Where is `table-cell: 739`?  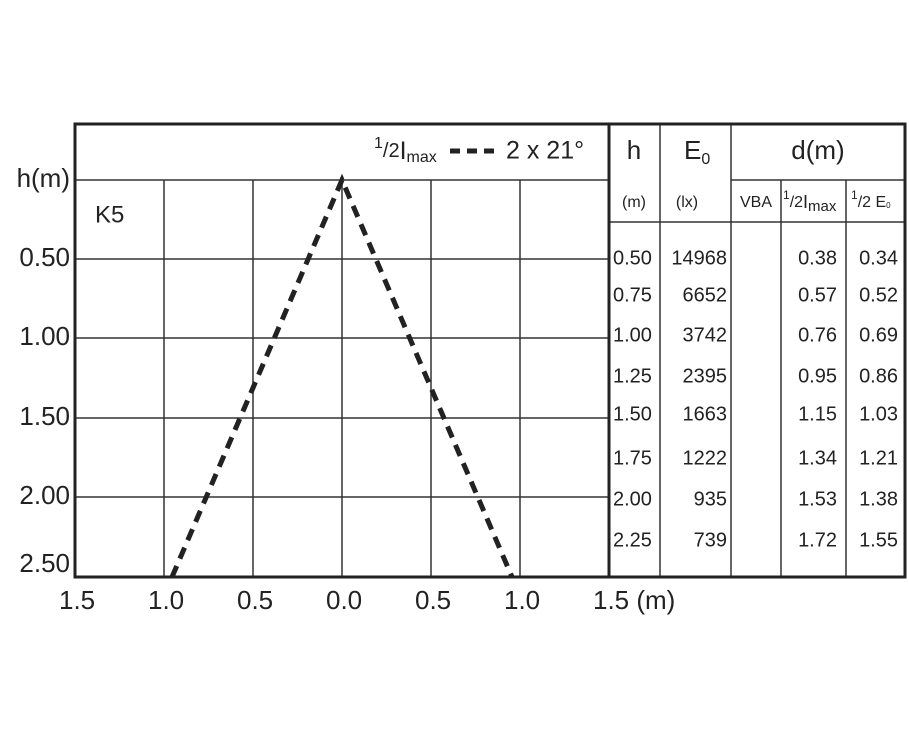 table-cell: 739 is located at coordinates (710, 540).